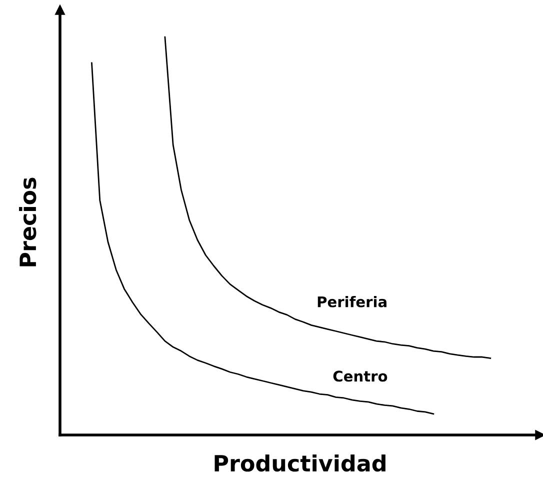 This screenshot has width=543, height=486. I want to click on series-label: Periferia, so click(352, 302).